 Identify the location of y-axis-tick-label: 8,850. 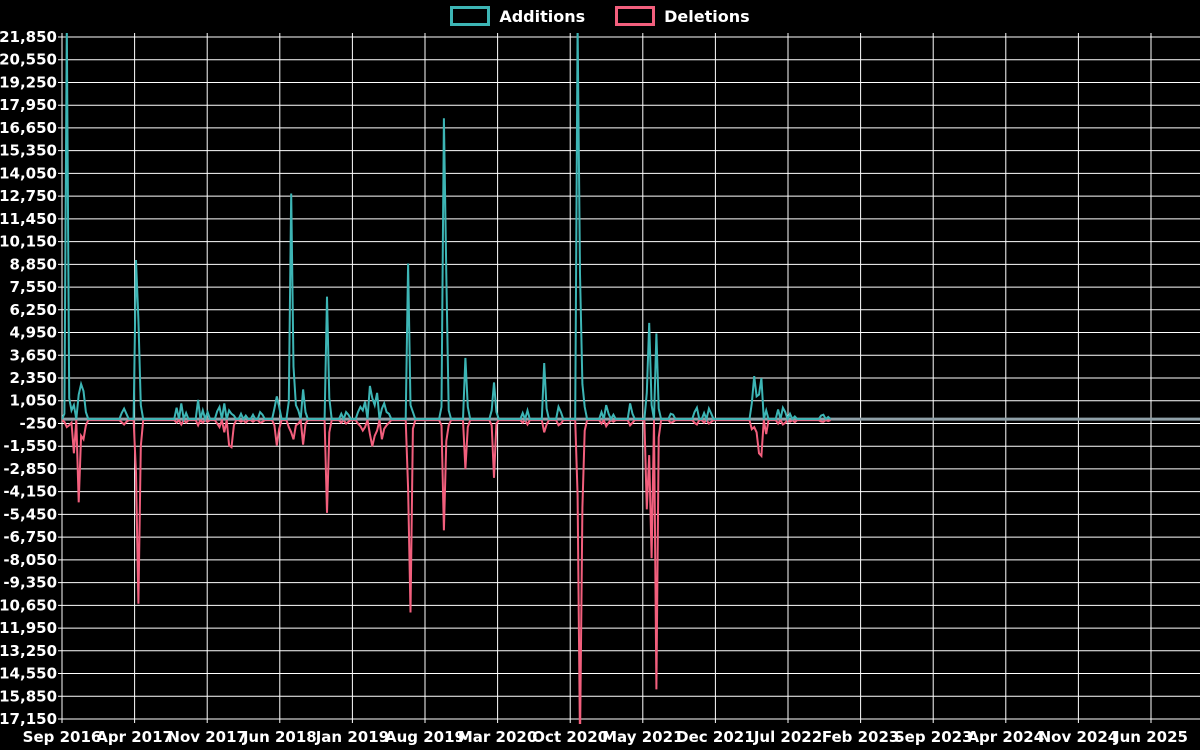
(33, 264).